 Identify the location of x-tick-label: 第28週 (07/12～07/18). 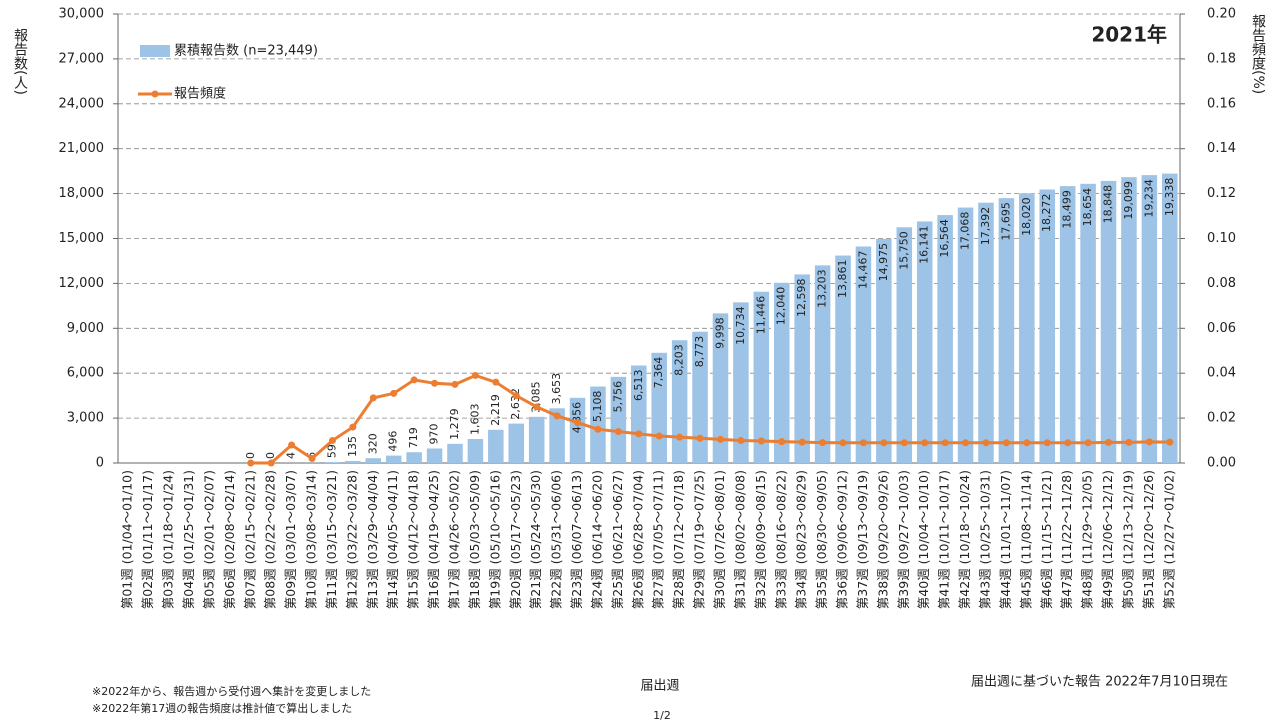
(678, 539).